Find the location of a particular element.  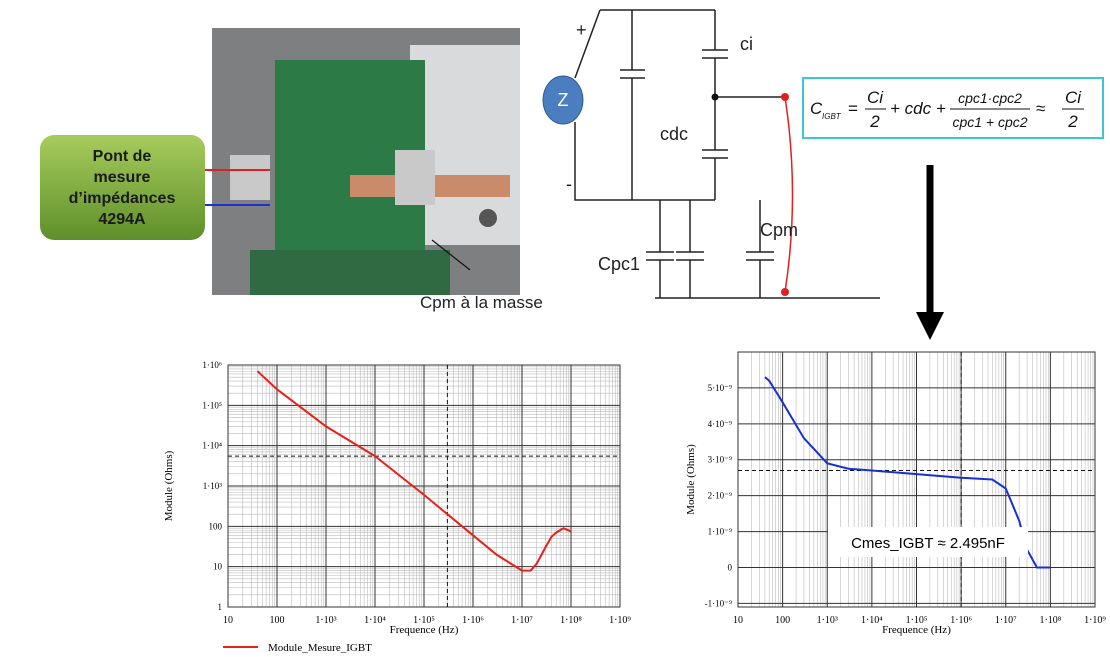

instrument-label: Pont de is located at coordinates (122, 156).